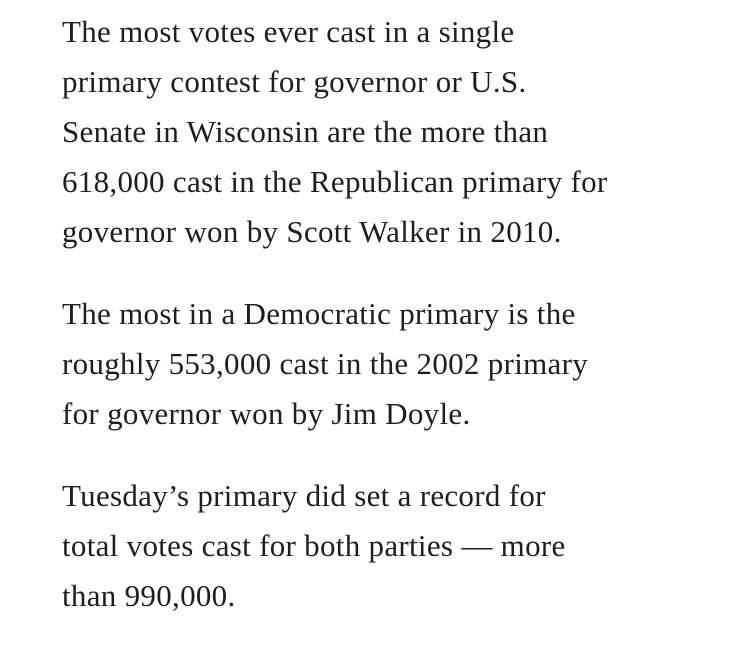 This screenshot has width=750, height=660. Describe the element at coordinates (319, 313) in the screenshot. I see `text-line: The most in a Democratic primary is the` at that location.